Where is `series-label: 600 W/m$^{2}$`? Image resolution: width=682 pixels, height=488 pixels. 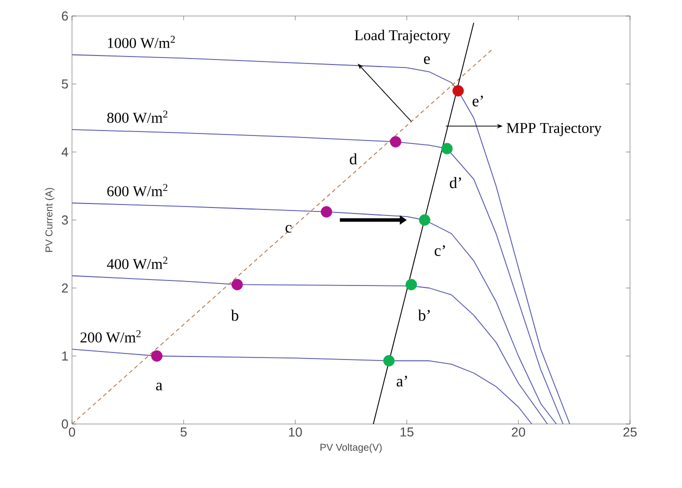
series-label: 600 W/m$^{2}$ is located at coordinates (137, 190).